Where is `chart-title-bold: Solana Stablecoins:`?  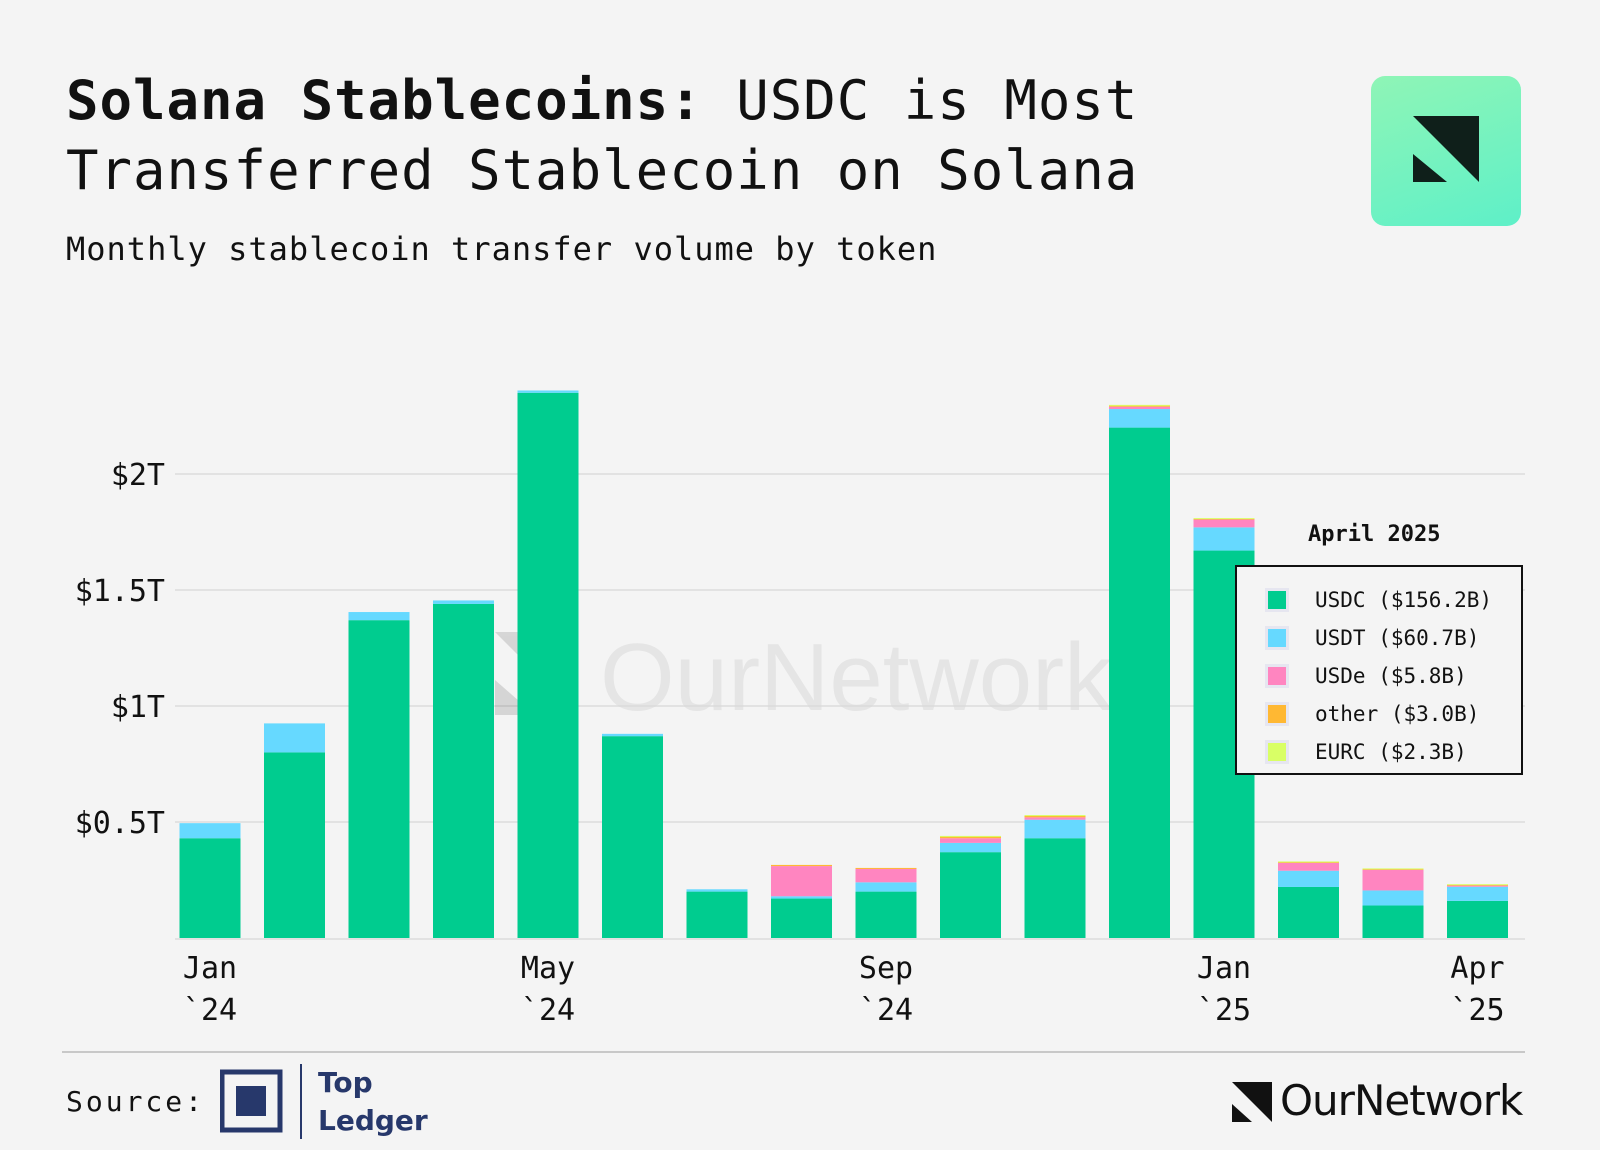
chart-title-bold: Solana Stablecoins: is located at coordinates (384, 100).